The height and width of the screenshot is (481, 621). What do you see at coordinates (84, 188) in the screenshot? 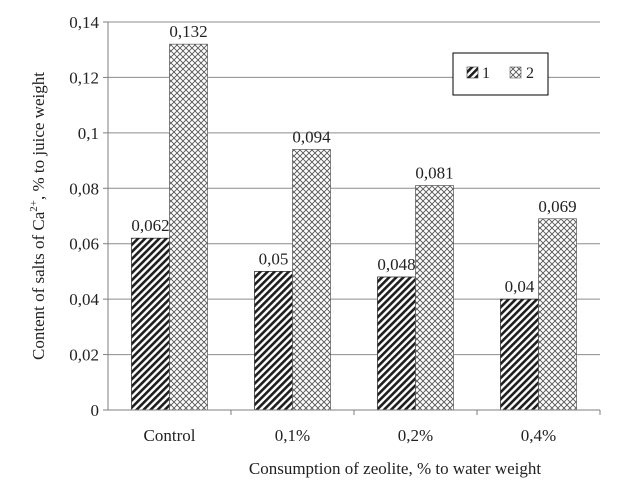
I see `y-tick-label: 0,08` at bounding box center [84, 188].